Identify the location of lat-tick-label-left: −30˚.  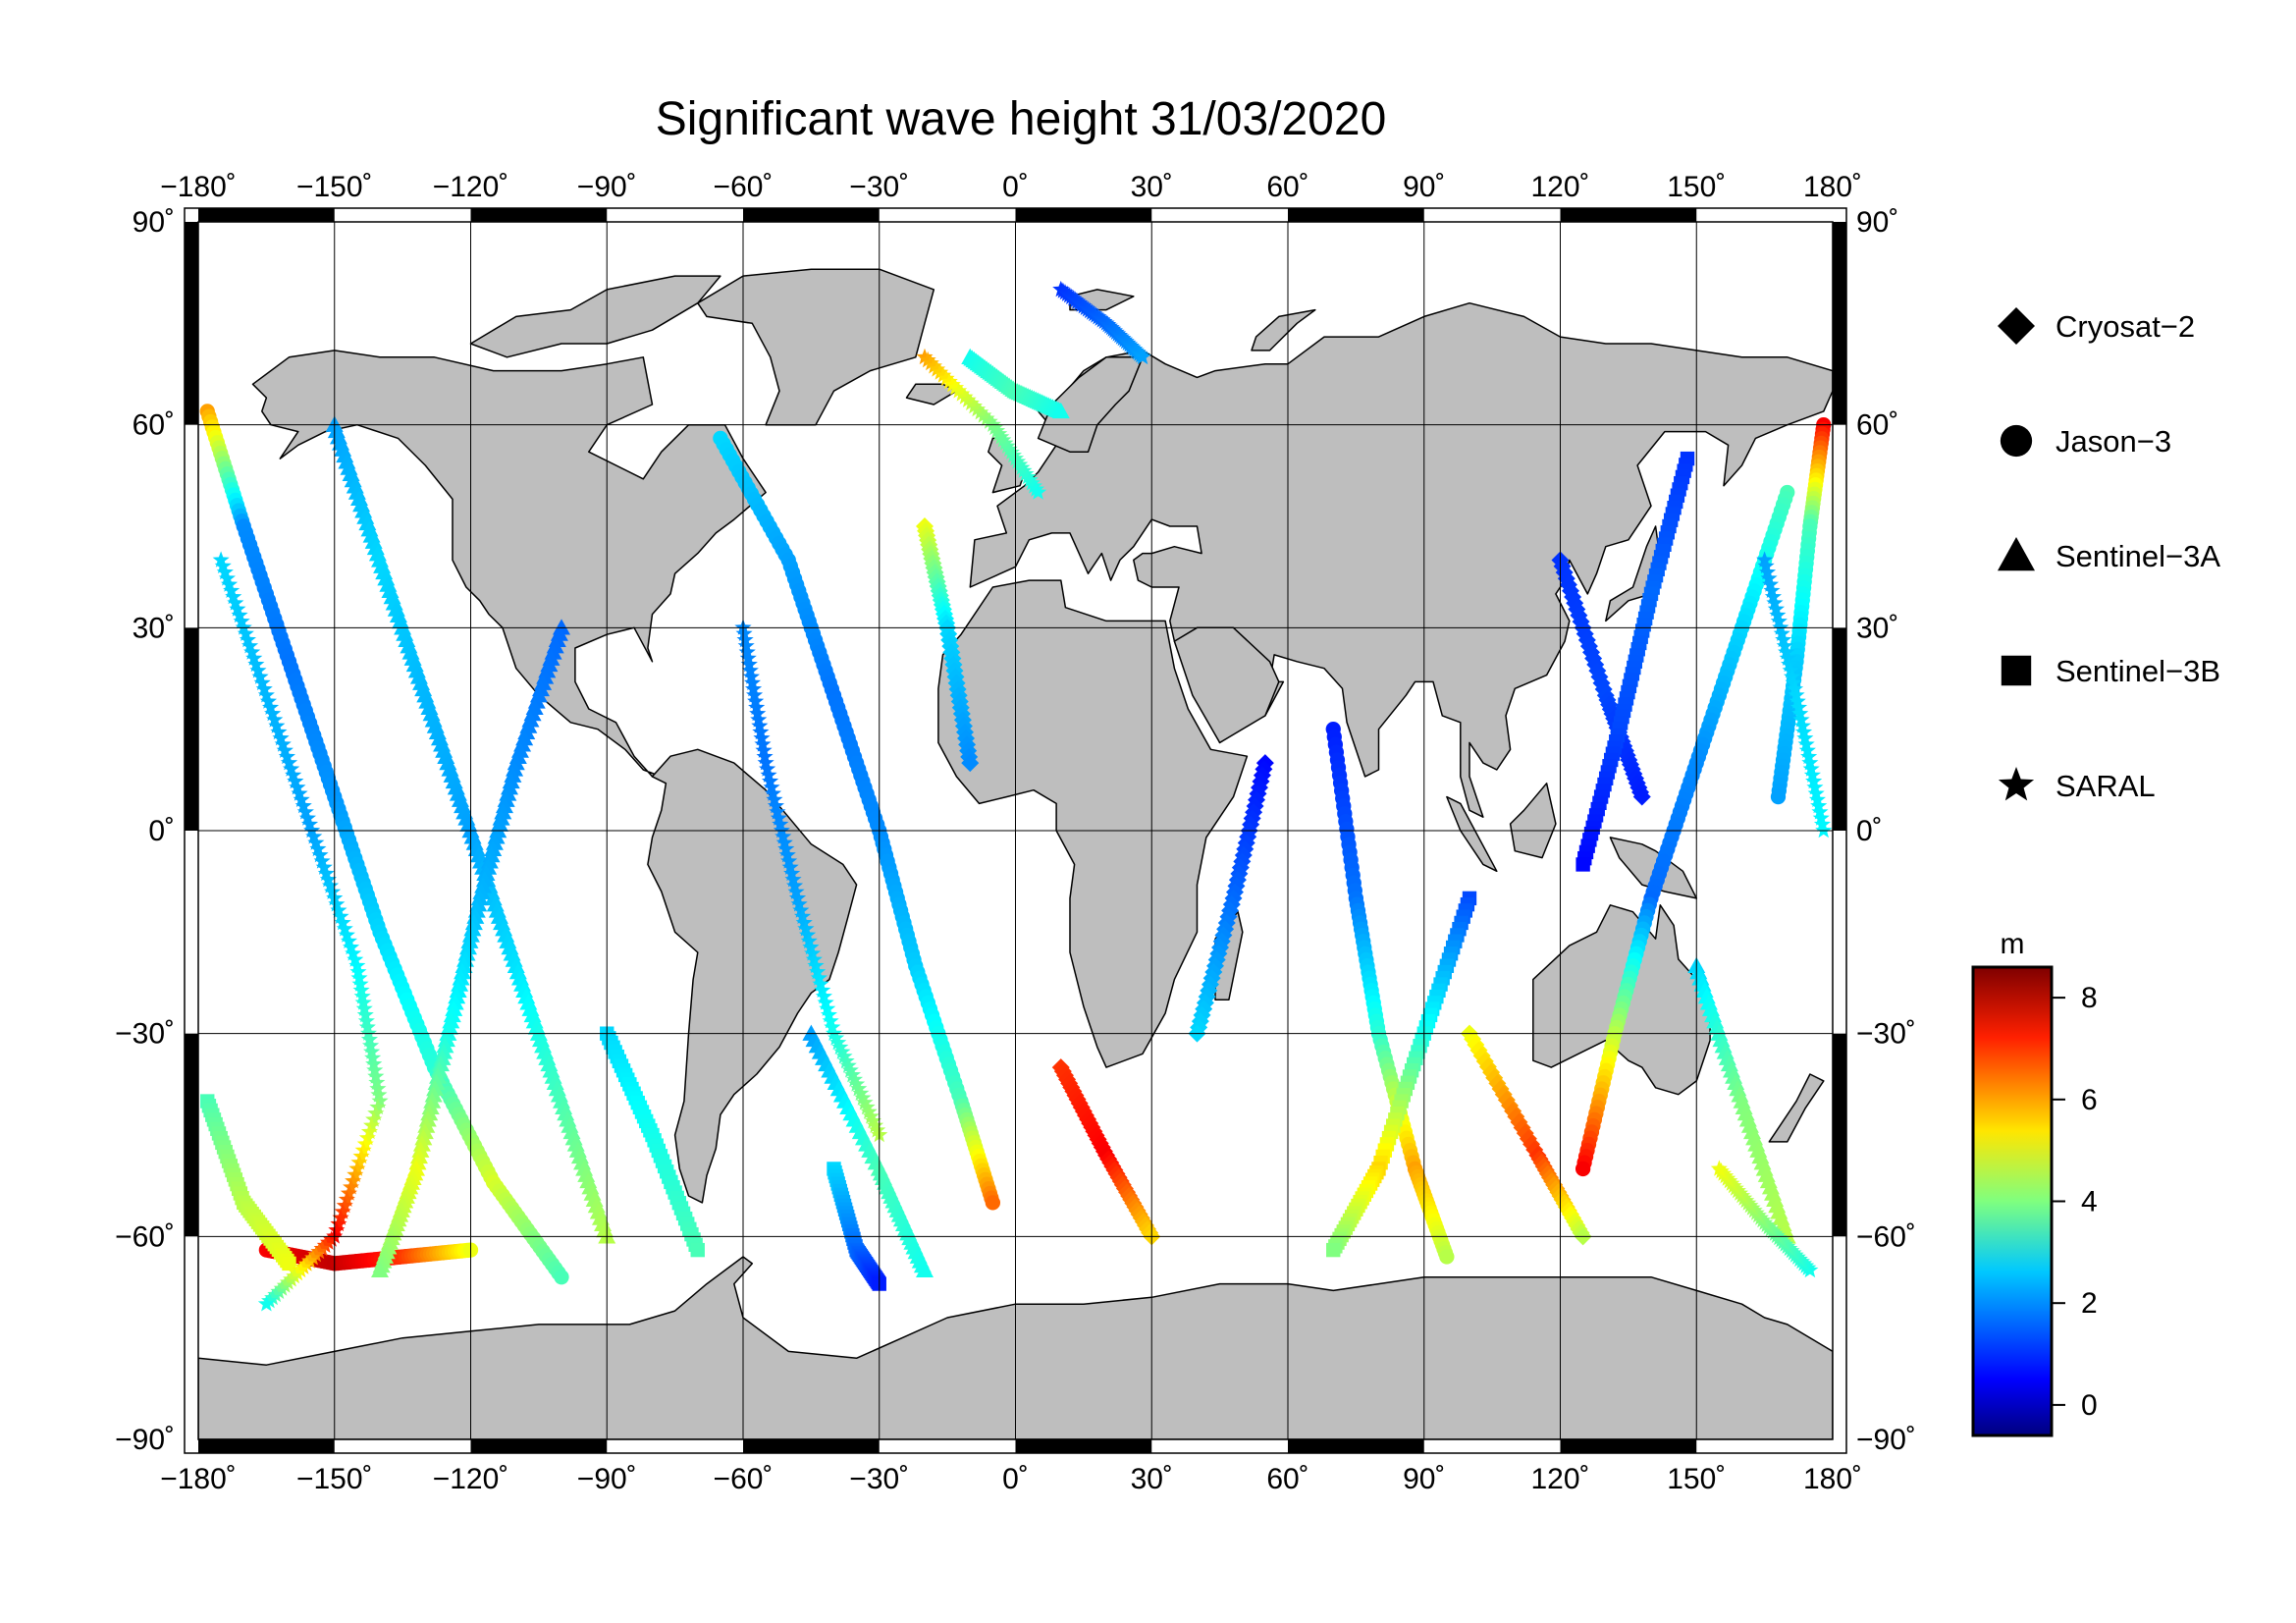
(145, 1034).